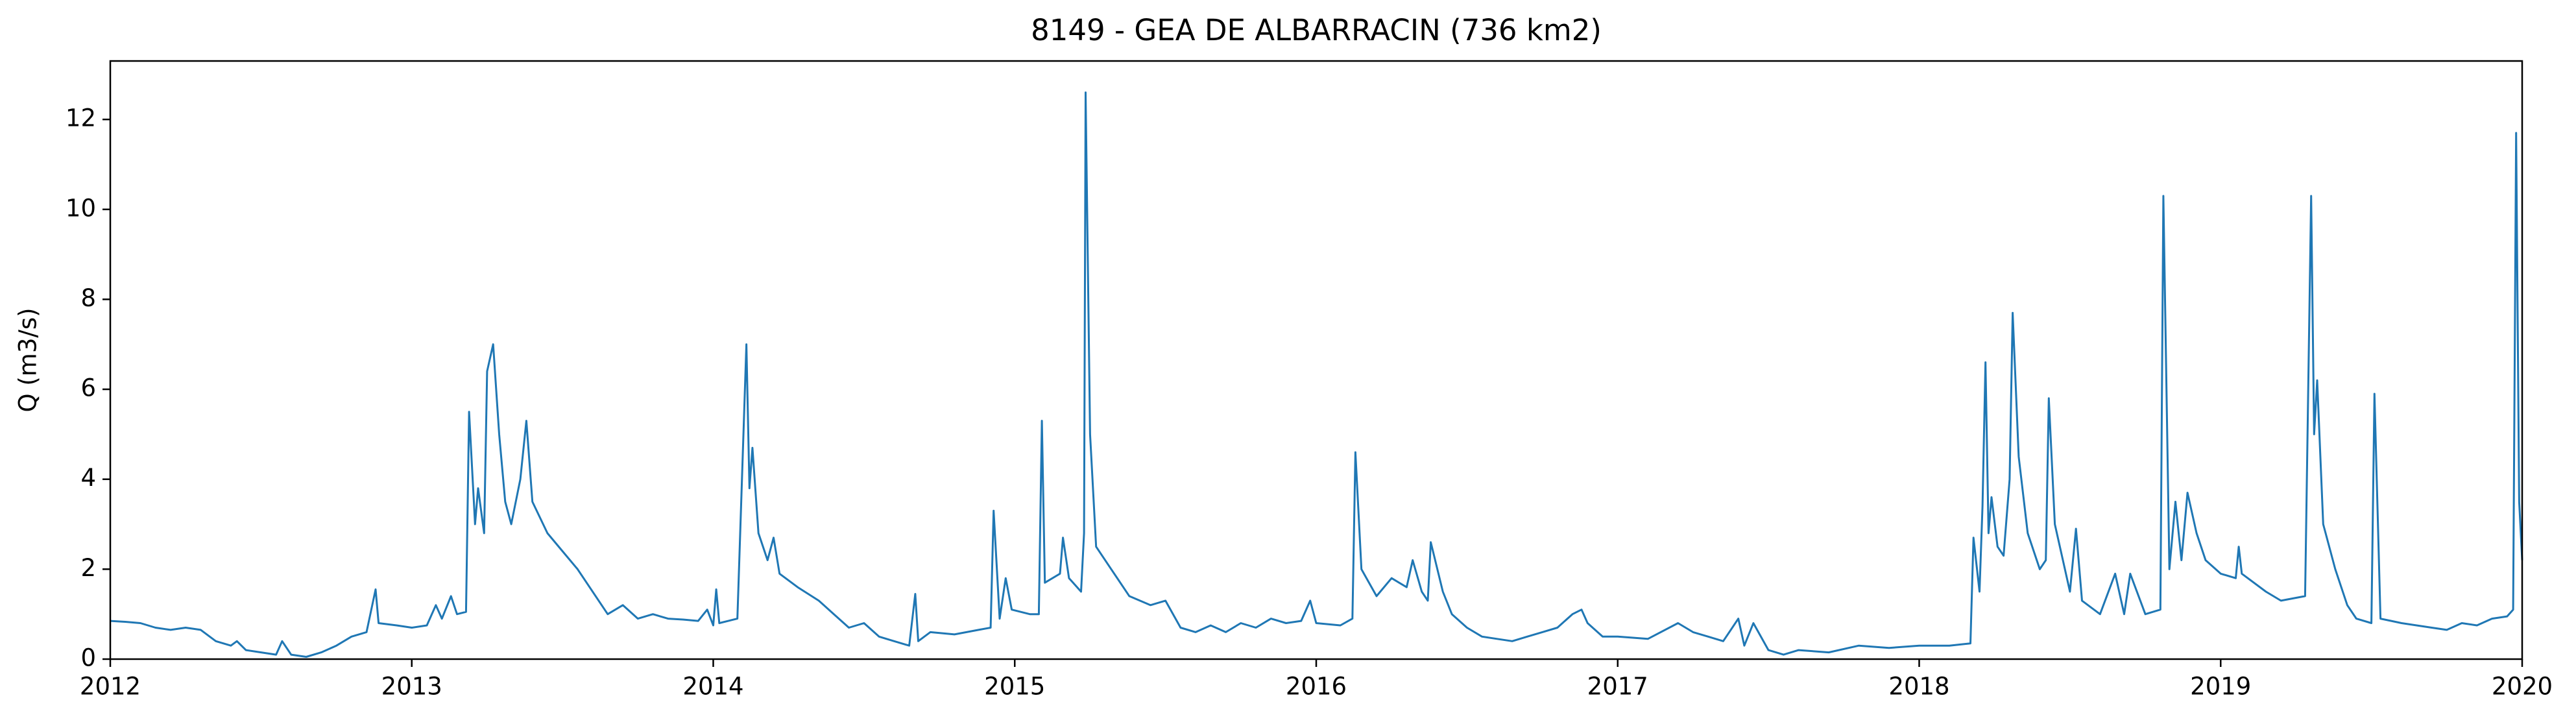 This screenshot has width=2576, height=724. Describe the element at coordinates (88, 568) in the screenshot. I see `y-tick-label: 2` at that location.